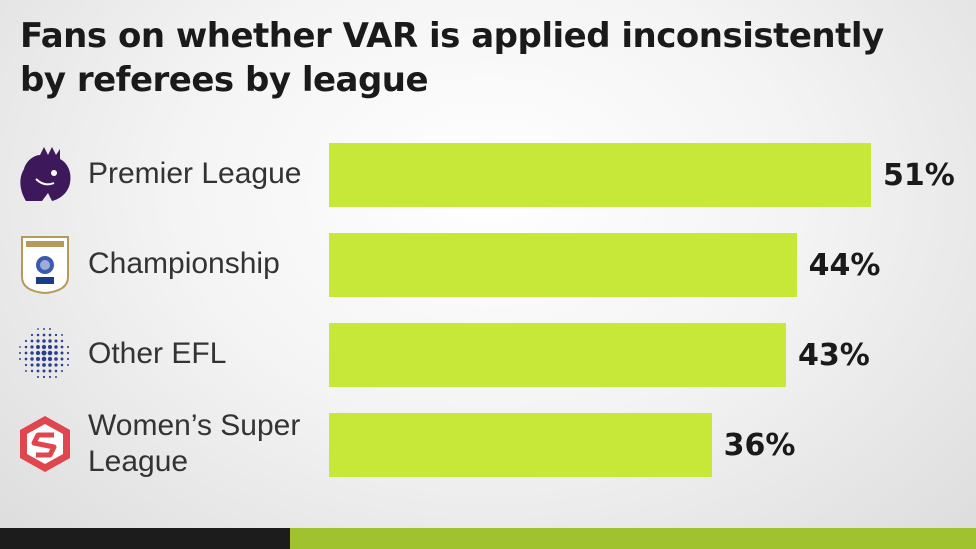  Describe the element at coordinates (919, 175) in the screenshot. I see `value-label: 51%` at that location.